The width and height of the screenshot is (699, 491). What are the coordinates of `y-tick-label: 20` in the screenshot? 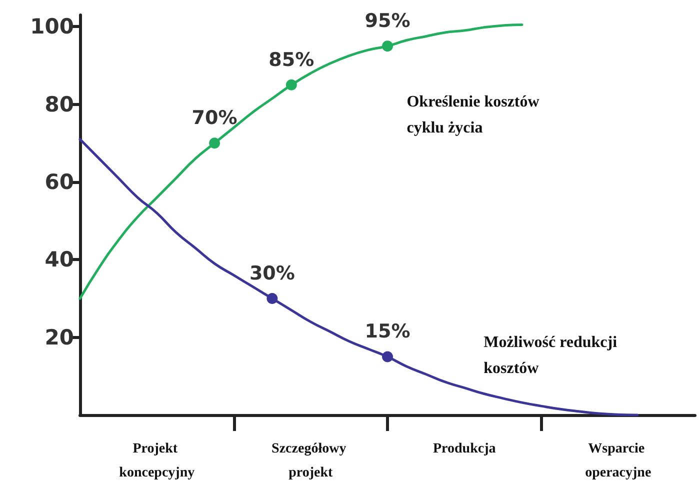 It's located at (59, 337).